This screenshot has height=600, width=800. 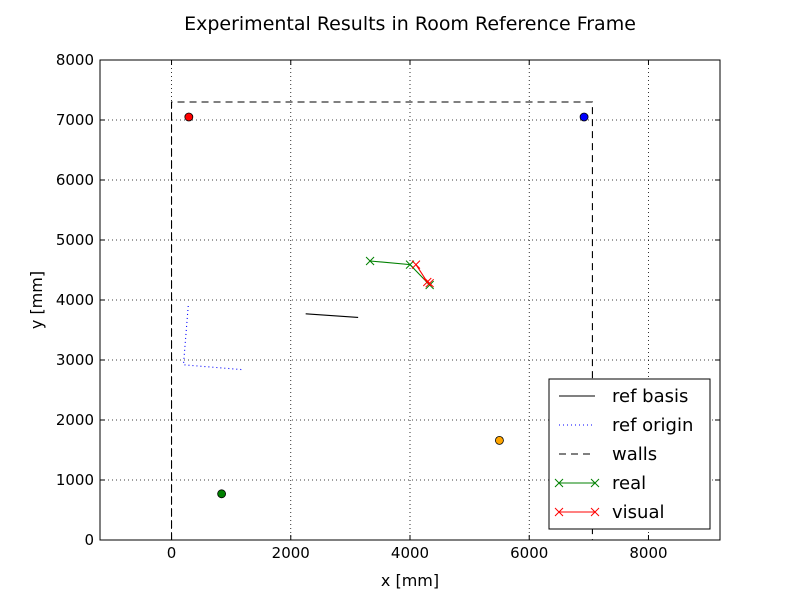 I want to click on series-real-line, so click(x=400, y=273).